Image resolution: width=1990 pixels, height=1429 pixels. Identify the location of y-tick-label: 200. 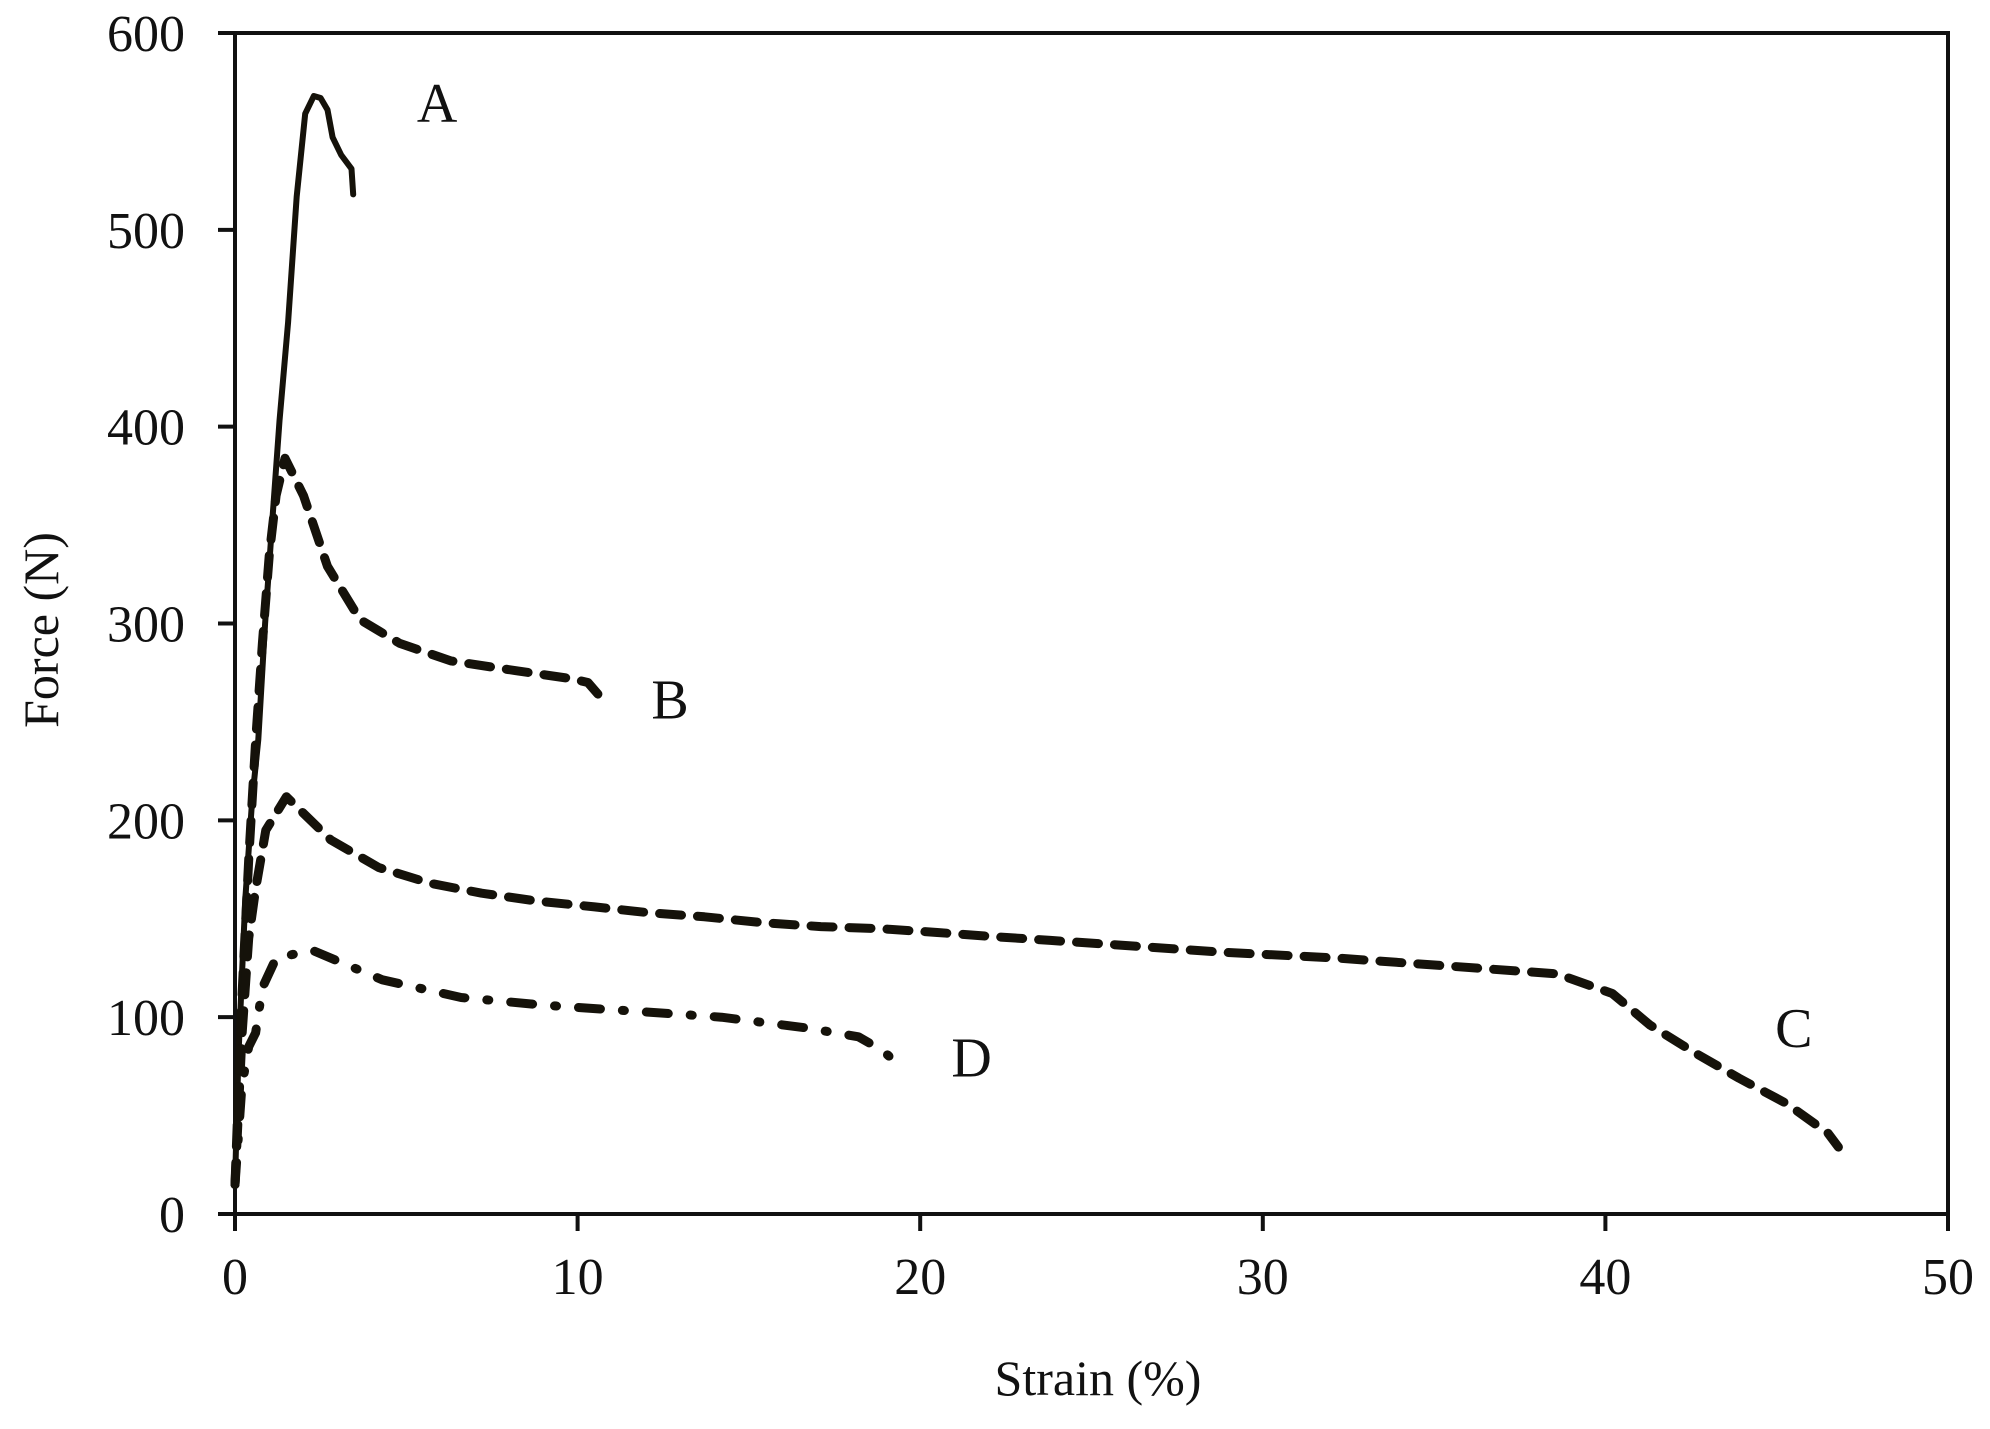
(146, 821).